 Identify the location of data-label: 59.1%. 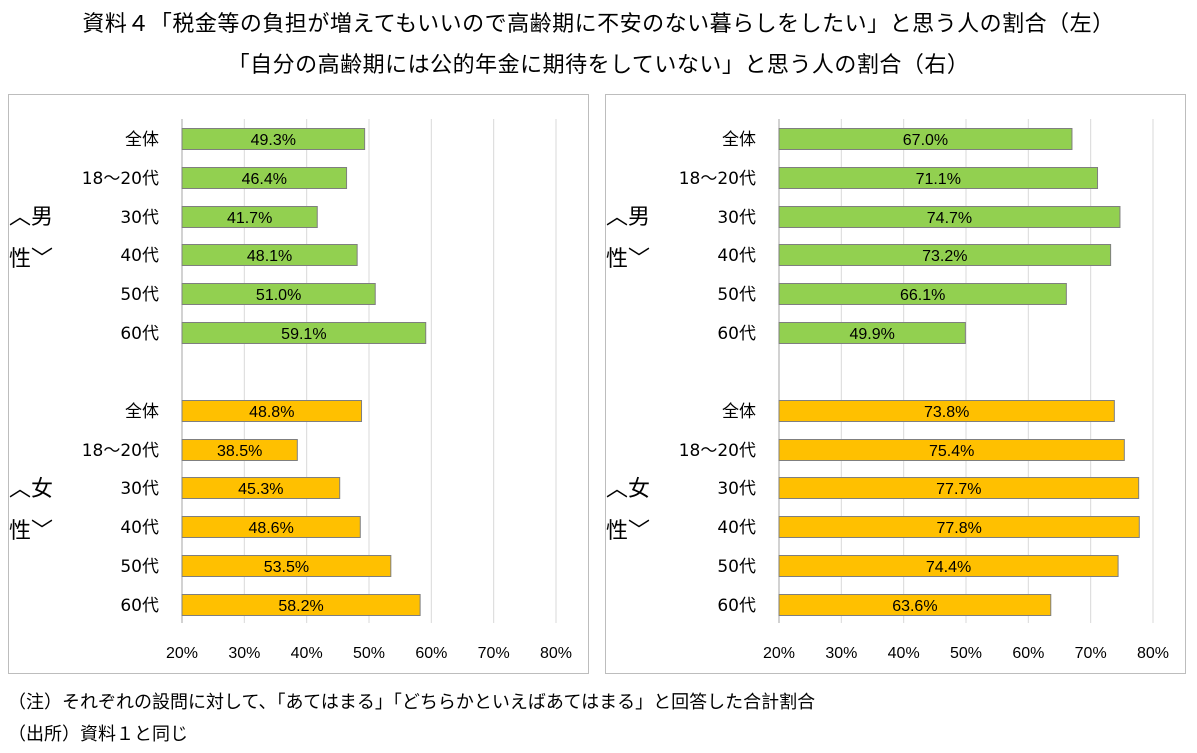
(303, 334).